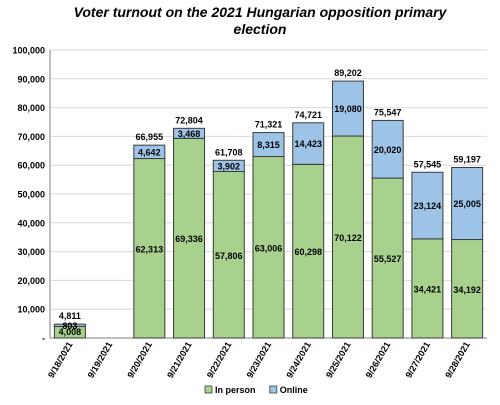 This screenshot has height=405, width=500. Describe the element at coordinates (31, 108) in the screenshot. I see `y-tick-label: 80,000` at that location.